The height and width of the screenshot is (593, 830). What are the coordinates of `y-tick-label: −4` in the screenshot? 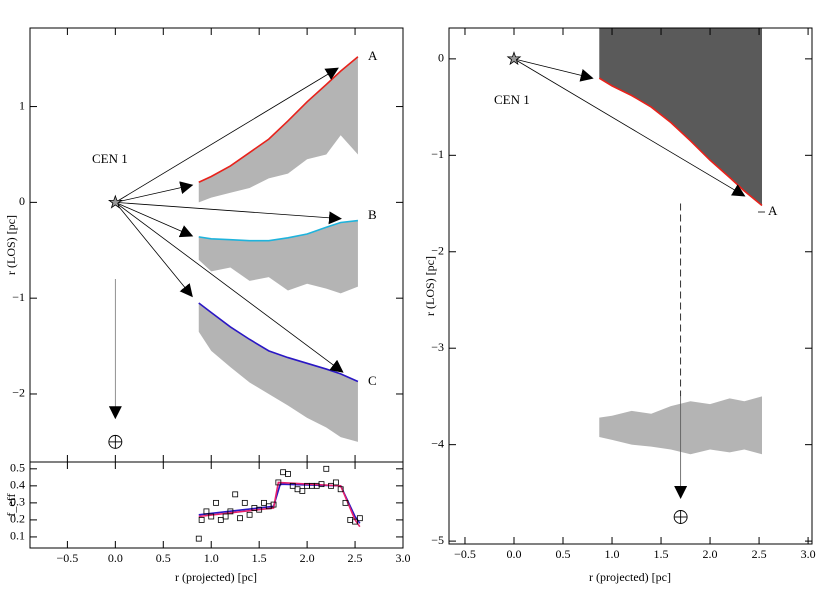 It's located at (437, 443).